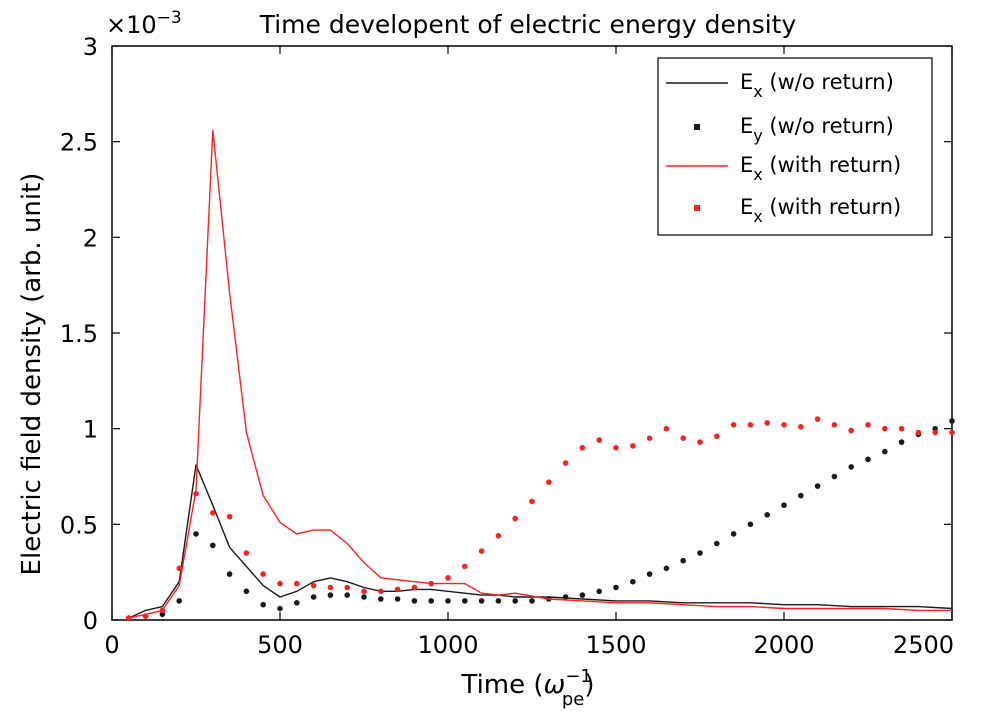 The width and height of the screenshot is (1004, 717). Describe the element at coordinates (817, 129) in the screenshot. I see `legend-label: Ey (w/o return)` at that location.